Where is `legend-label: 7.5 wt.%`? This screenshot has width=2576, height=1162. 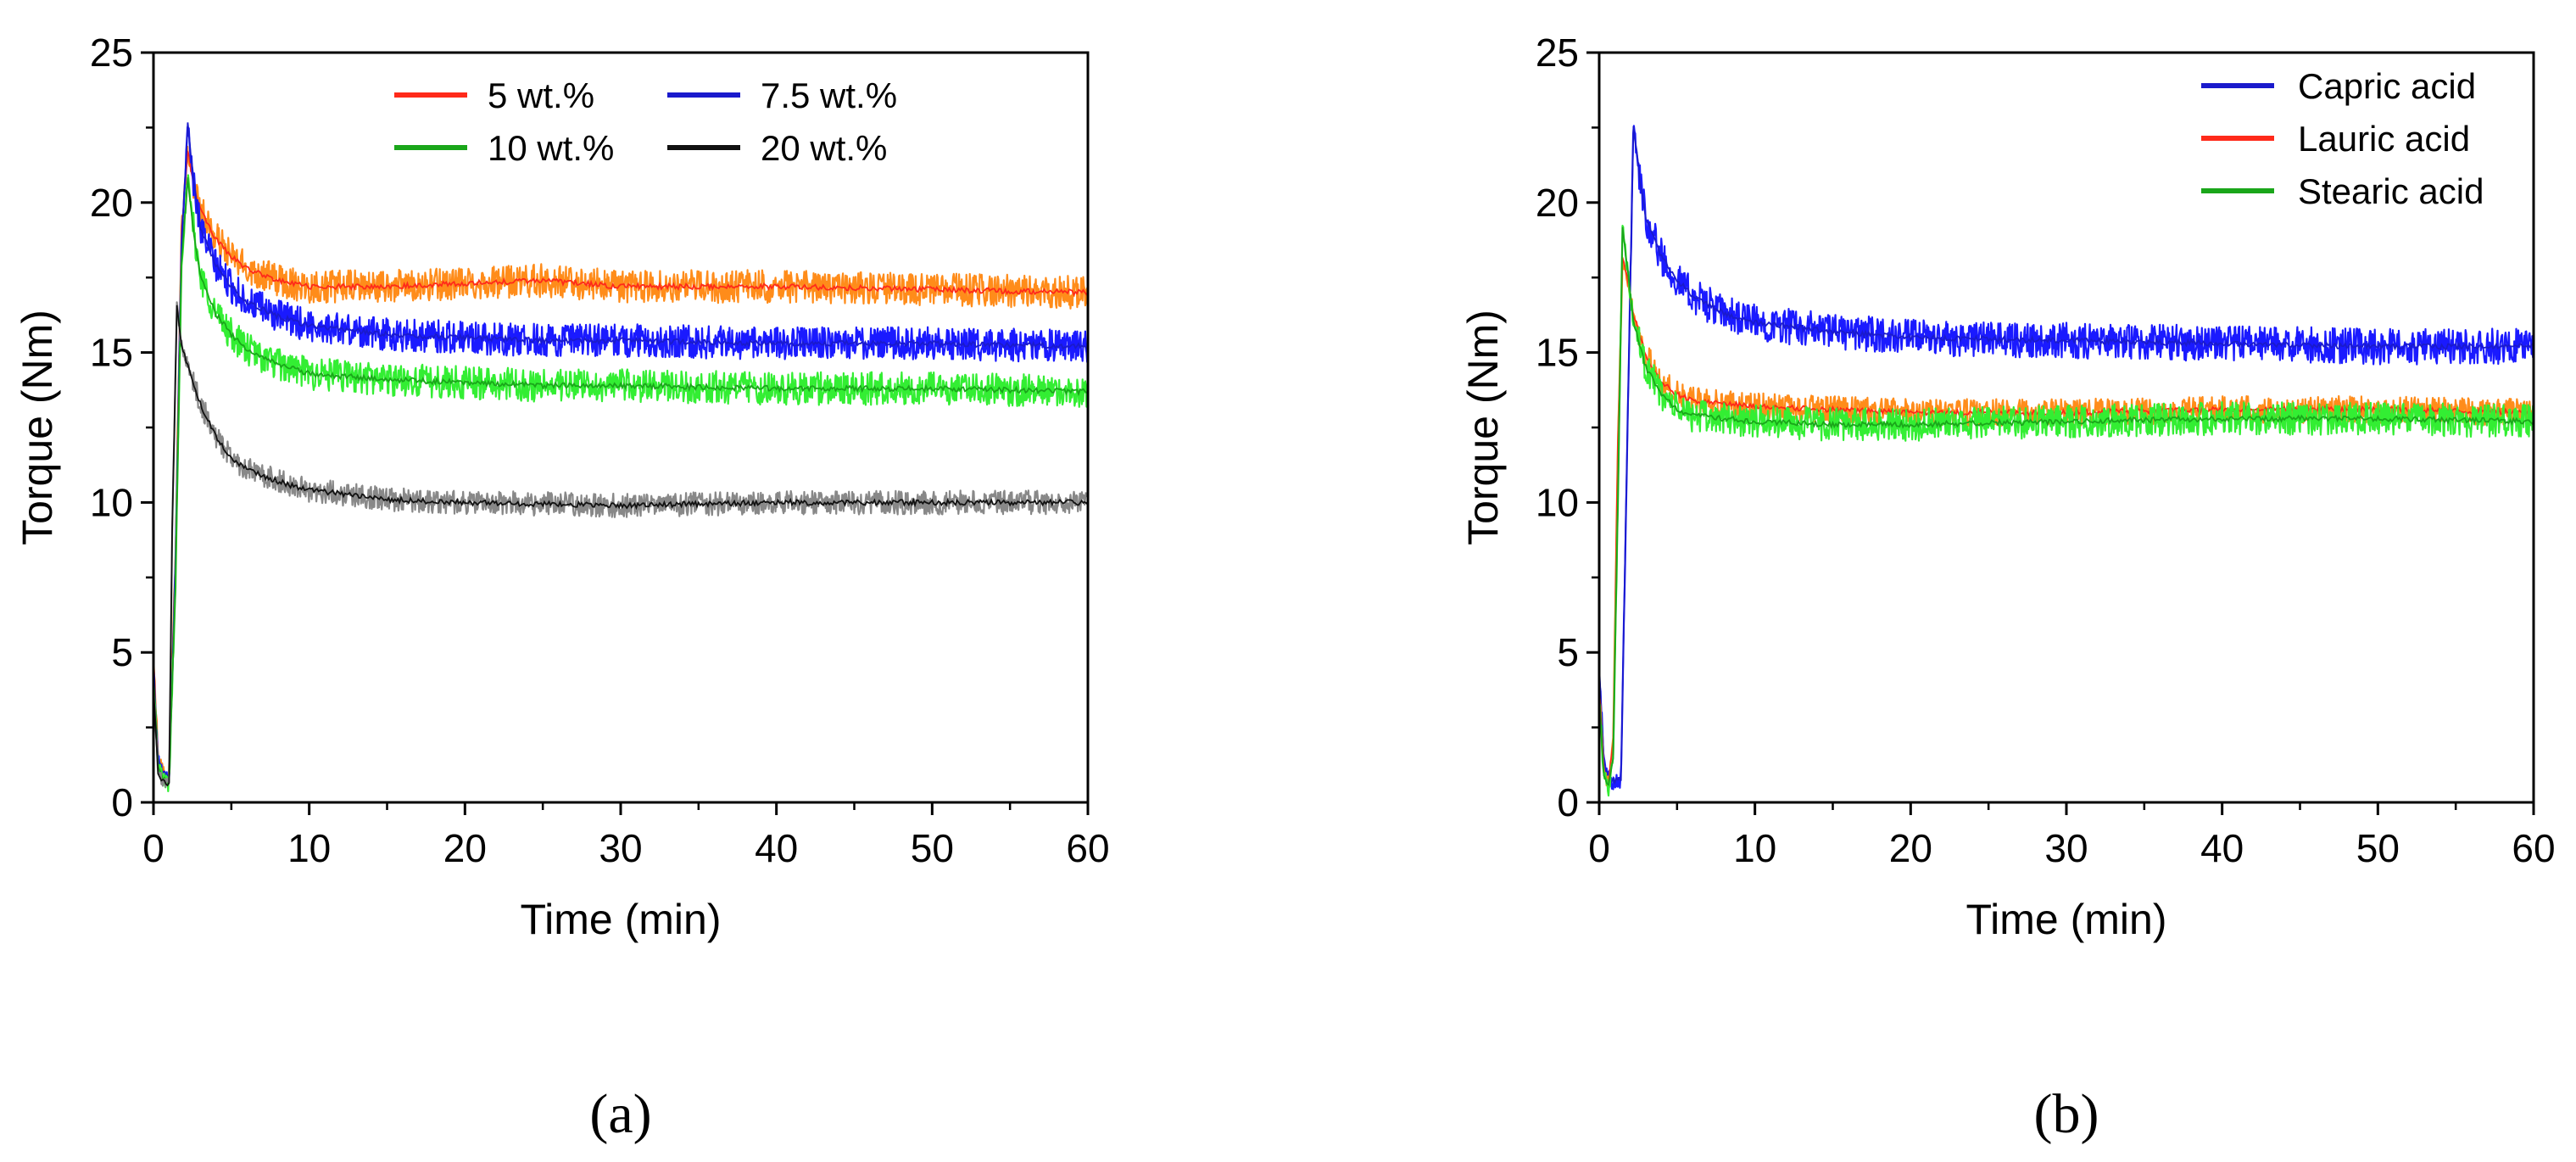
legend-label: 7.5 wt.% is located at coordinates (829, 95).